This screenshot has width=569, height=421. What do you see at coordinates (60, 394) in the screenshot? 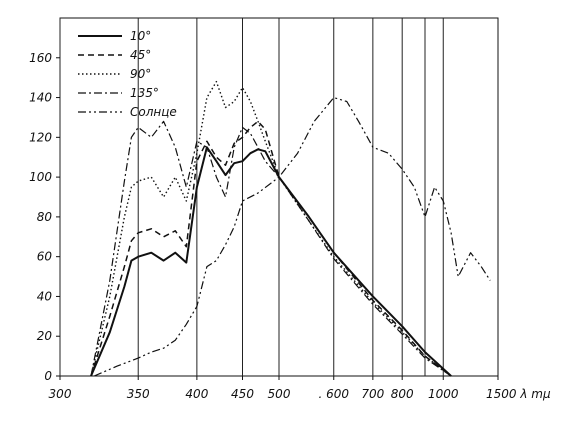
I see `x-tick-label: 300` at bounding box center [60, 394].